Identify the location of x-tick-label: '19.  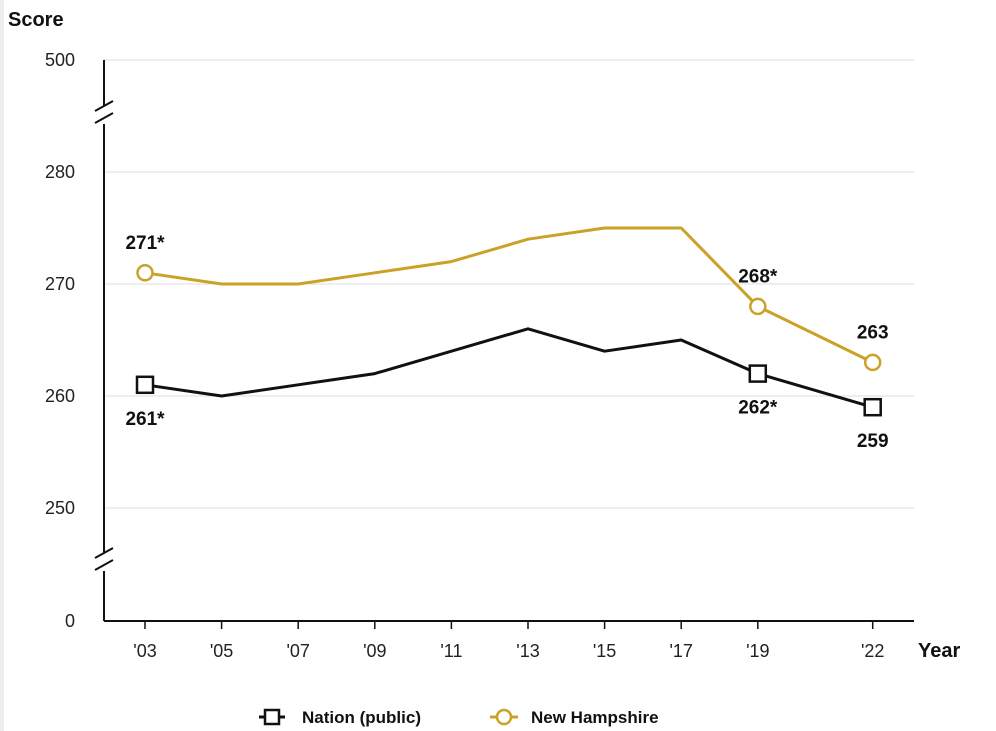
(757, 651).